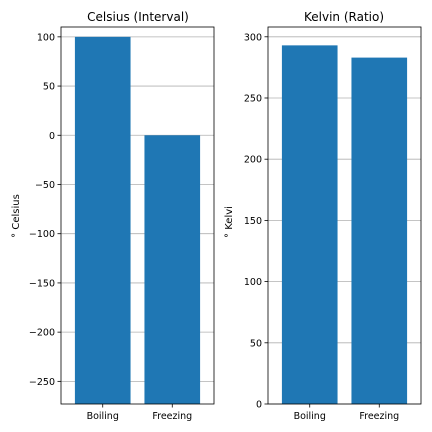  Describe the element at coordinates (253, 160) in the screenshot. I see `y-tick-label: 200` at that location.